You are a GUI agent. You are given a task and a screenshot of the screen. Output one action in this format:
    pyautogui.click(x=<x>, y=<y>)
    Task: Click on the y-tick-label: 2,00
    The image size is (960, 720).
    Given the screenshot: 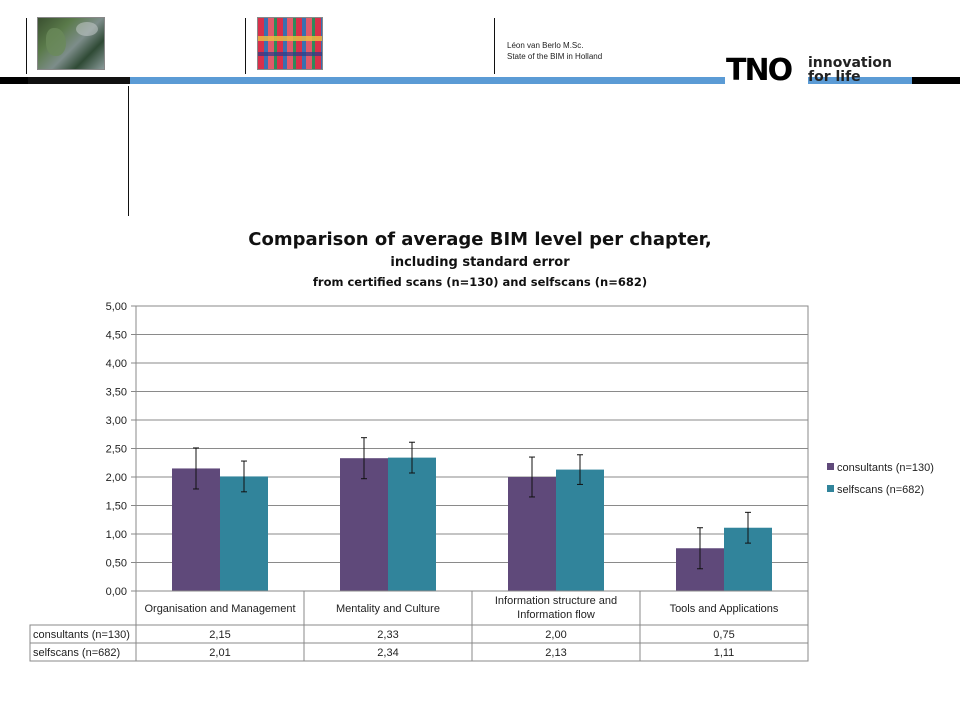 What is the action you would take?
    pyautogui.click(x=116, y=478)
    